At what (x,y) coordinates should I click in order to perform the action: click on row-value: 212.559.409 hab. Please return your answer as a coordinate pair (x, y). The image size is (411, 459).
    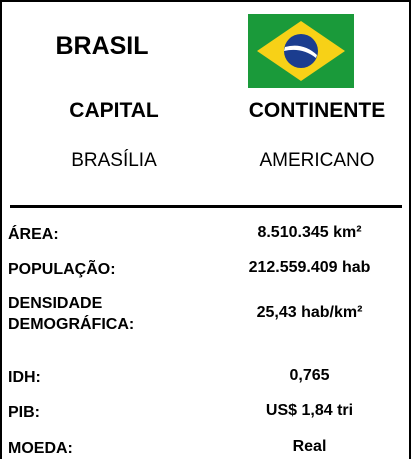
    Looking at the image, I should click on (309, 267).